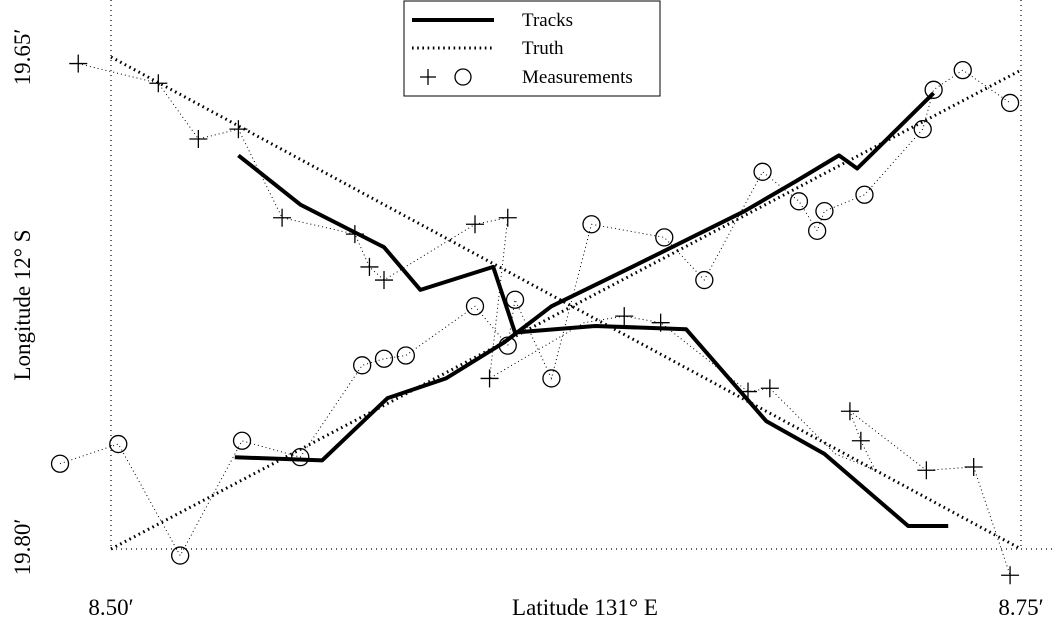  Describe the element at coordinates (22, 57) in the screenshot. I see `y-tick-label-top: 19.65′` at that location.